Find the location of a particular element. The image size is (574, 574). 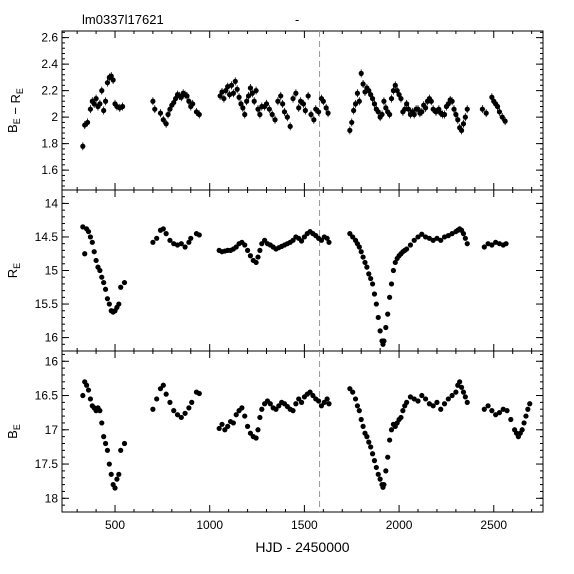

y-tick-label: 16.5 is located at coordinates (47, 396).